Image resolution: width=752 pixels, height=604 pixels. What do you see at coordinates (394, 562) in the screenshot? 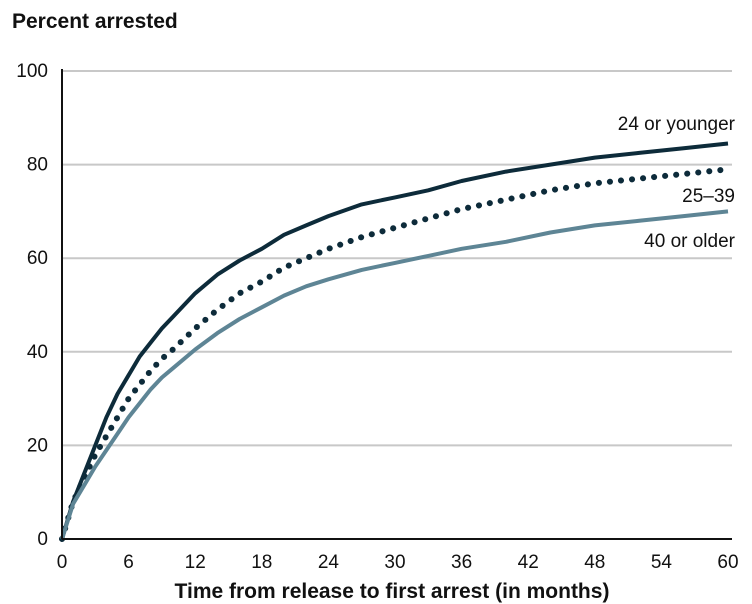
I see `x-tick-label: 30` at bounding box center [394, 562].